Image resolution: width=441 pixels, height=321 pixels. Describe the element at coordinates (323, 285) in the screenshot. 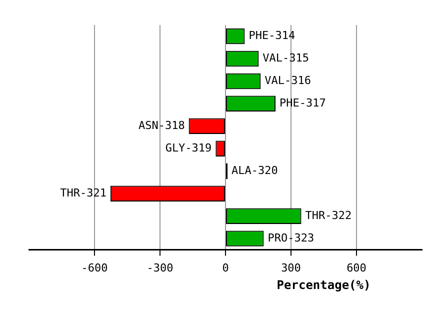

I see `x-axis-title: Percentage(%)` at that location.